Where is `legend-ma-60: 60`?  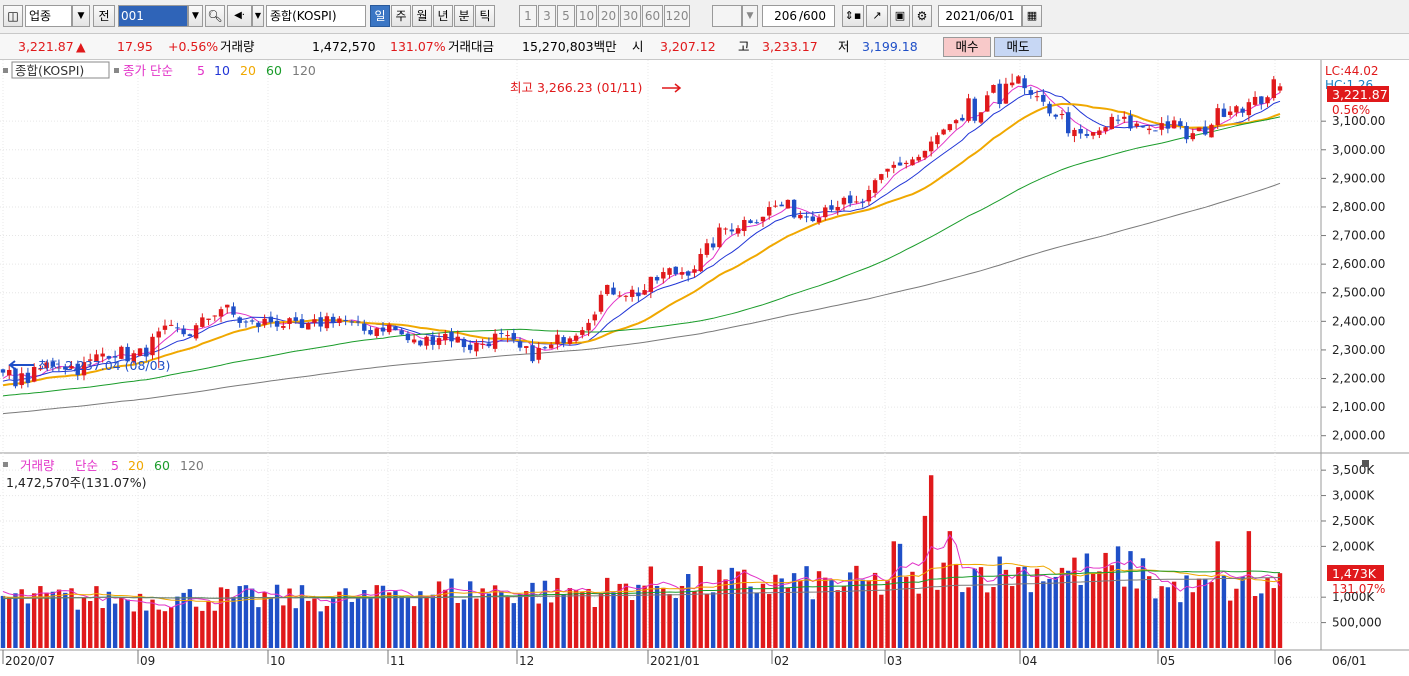
legend-ma-60: 60 is located at coordinates (274, 70).